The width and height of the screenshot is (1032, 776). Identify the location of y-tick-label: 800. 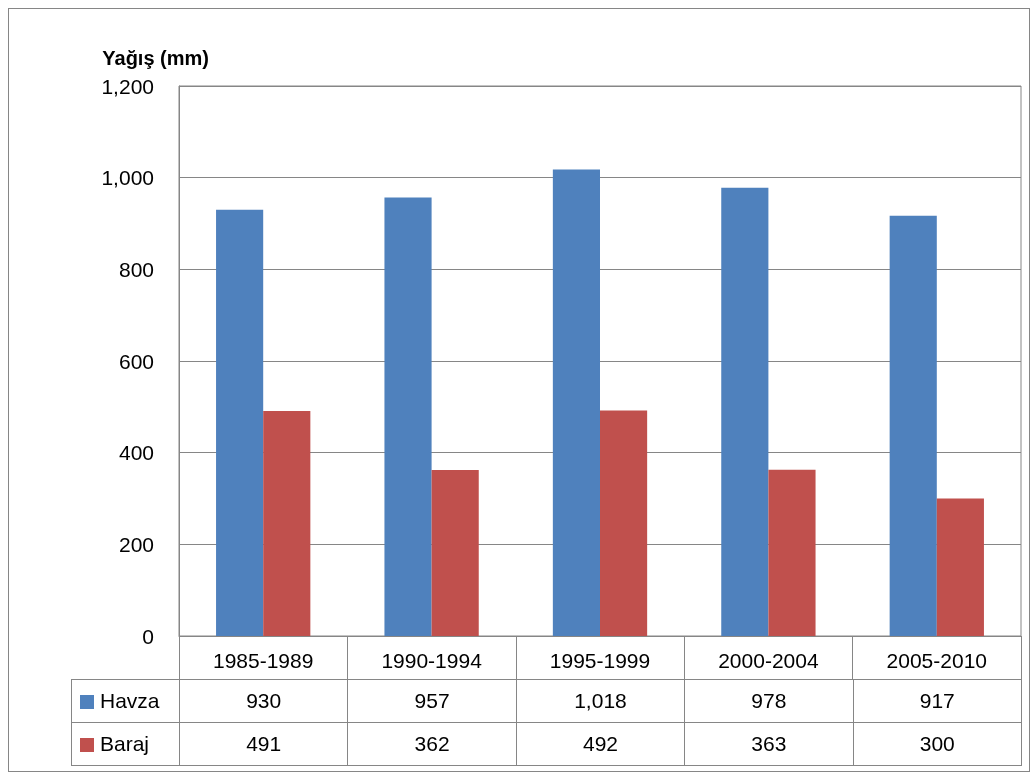
(136, 269).